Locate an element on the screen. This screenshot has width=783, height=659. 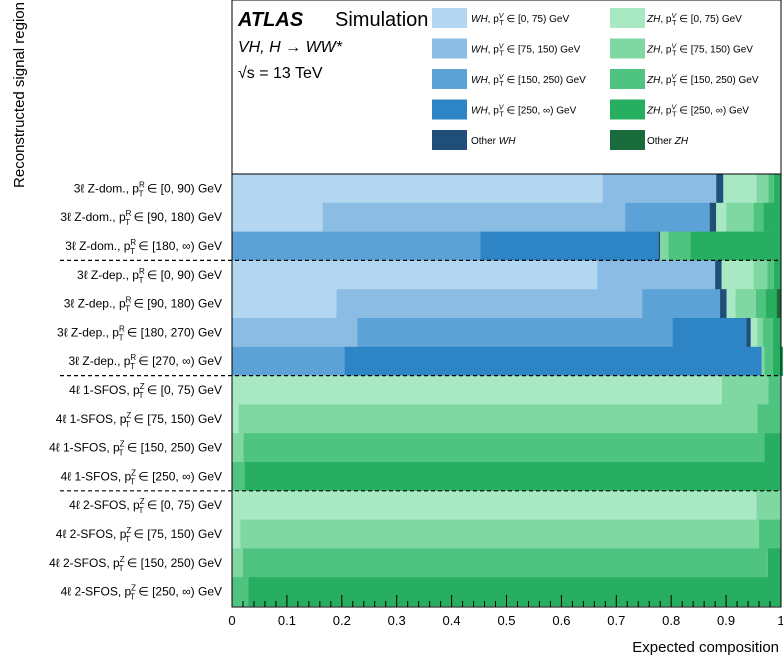
bar-segment-row1-series6 is located at coordinates (740, 217).